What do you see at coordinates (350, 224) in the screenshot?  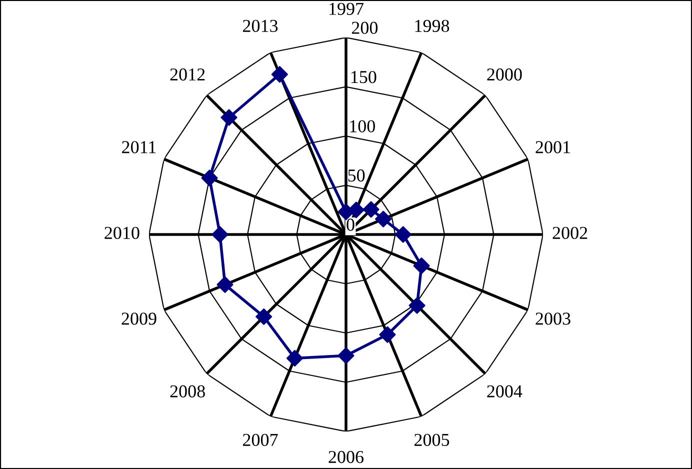 I see `y-tick-label: 0` at bounding box center [350, 224].